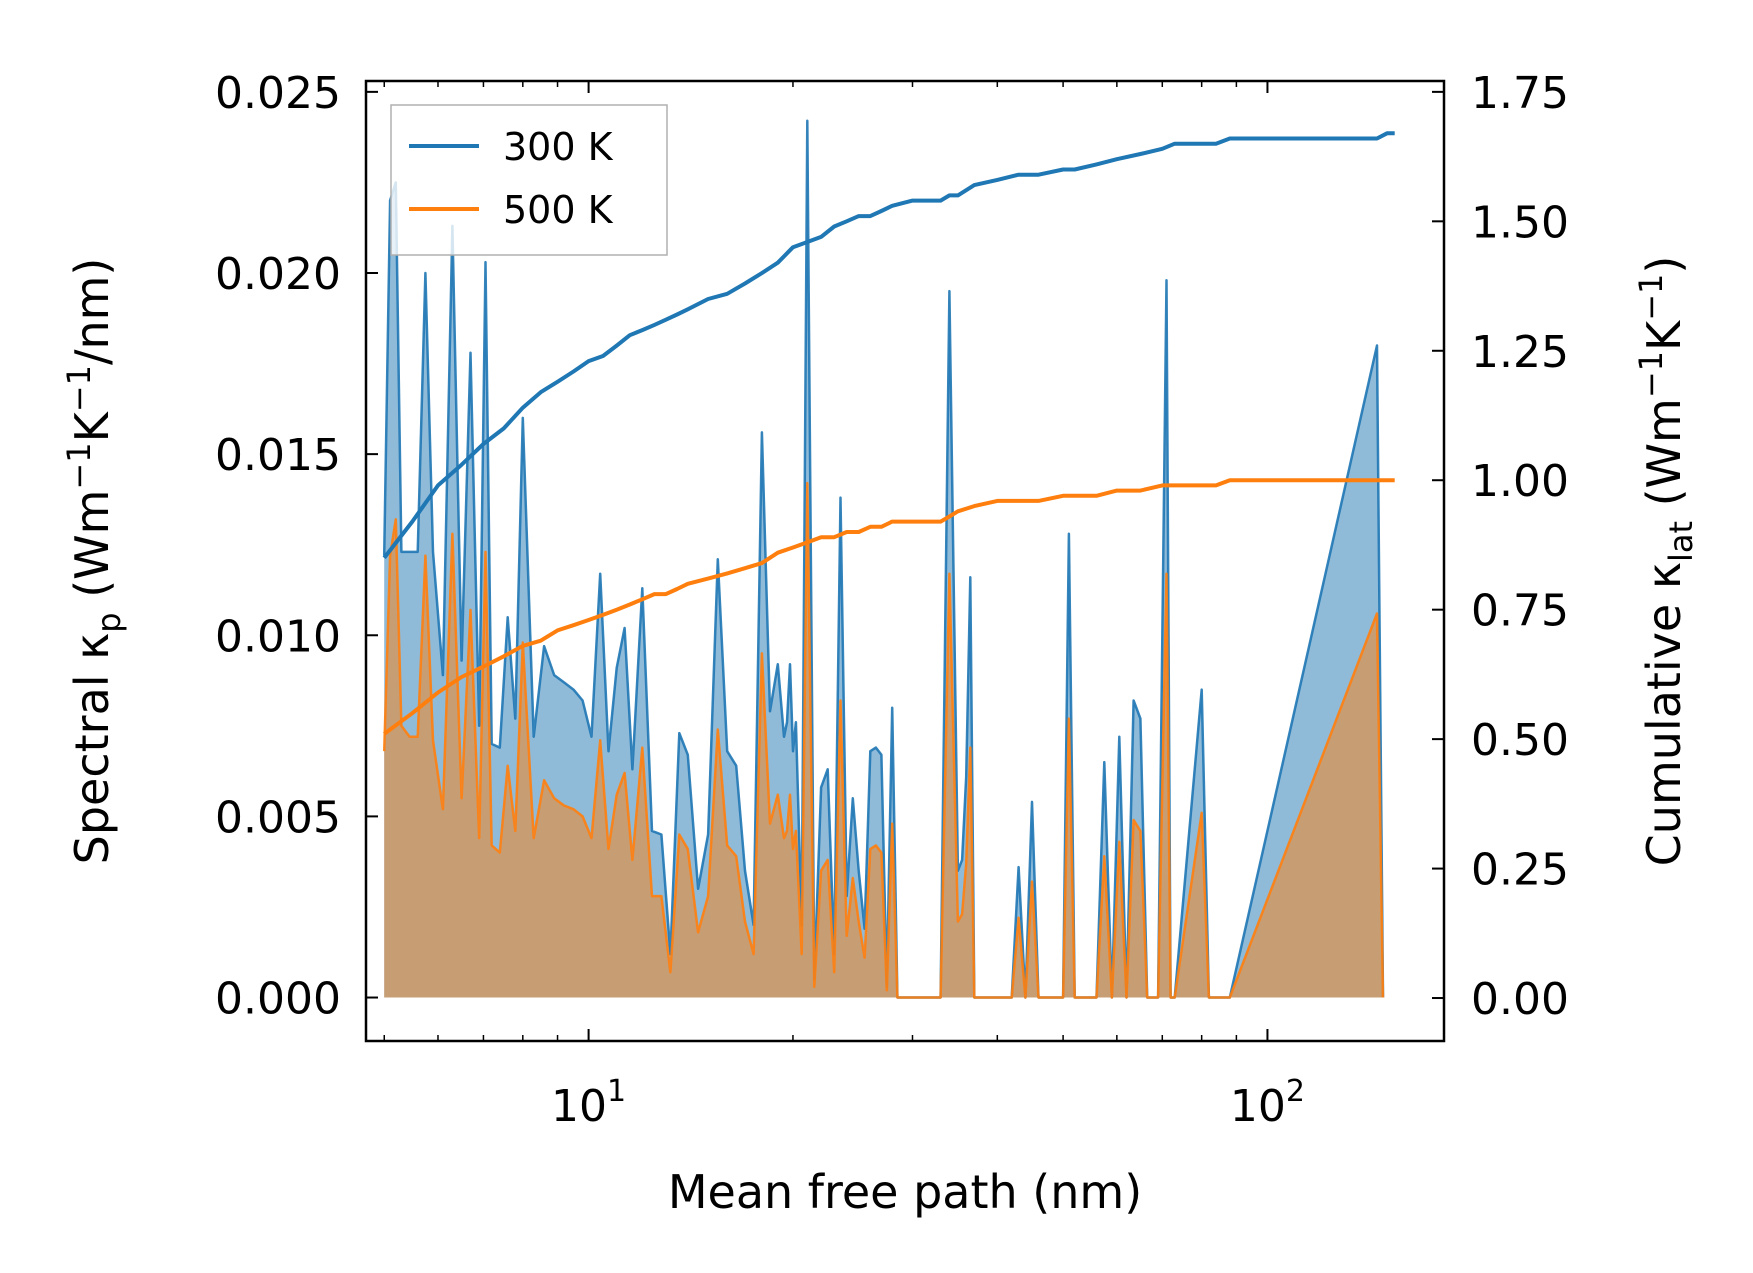 The height and width of the screenshot is (1273, 1753). What do you see at coordinates (1651, 297) in the screenshot?
I see `y-right-title-sup2: −1` at bounding box center [1651, 297].